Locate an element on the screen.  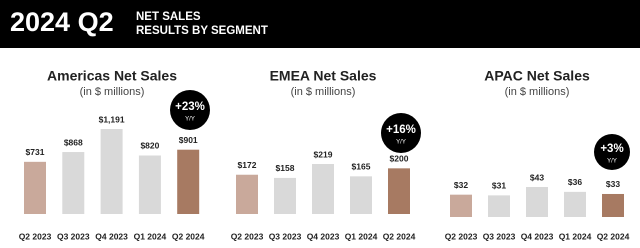
header-line: NET SALES is located at coordinates (168, 17).